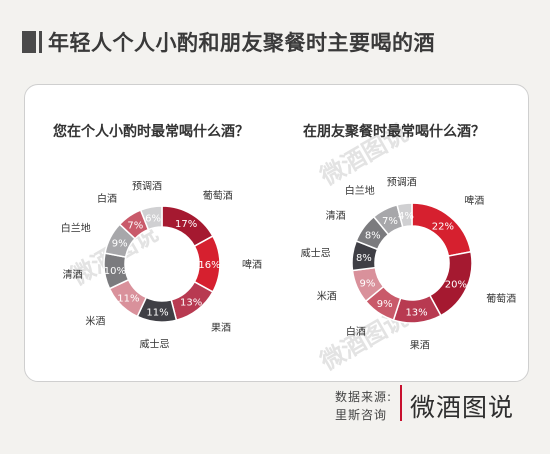  What do you see at coordinates (394, 132) in the screenshot?
I see `chart-2-title: 在朋友聚餐时最常喝什么酒？` at bounding box center [394, 132].